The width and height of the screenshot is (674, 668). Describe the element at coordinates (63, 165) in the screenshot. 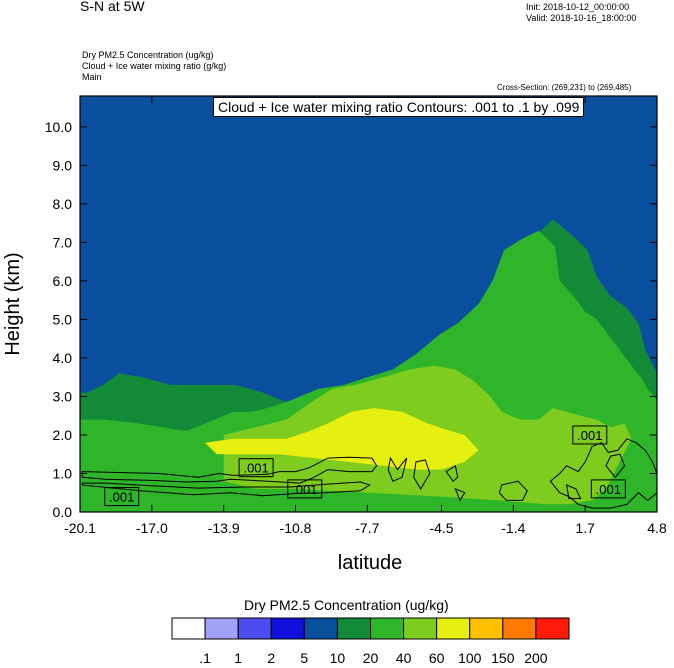

I see `y-tick-label: 9.0` at that location.